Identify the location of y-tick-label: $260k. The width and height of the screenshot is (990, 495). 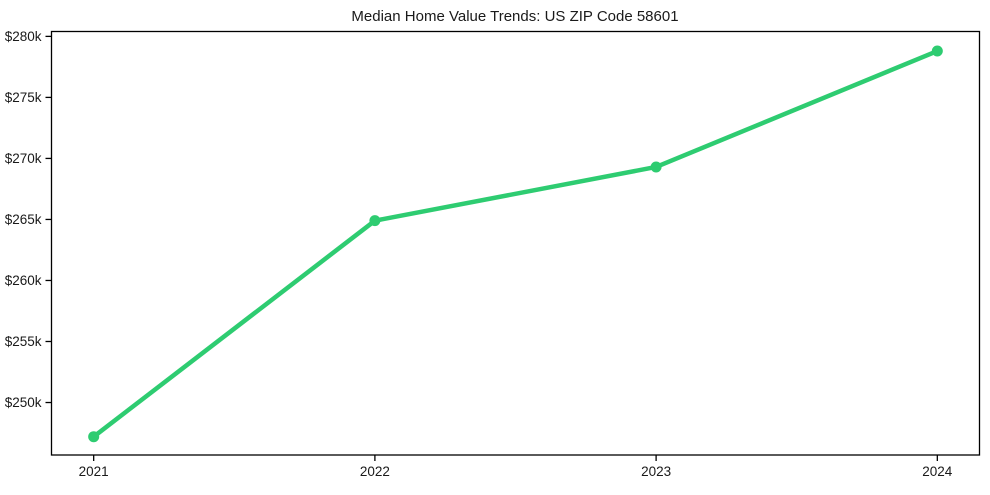
(23, 280).